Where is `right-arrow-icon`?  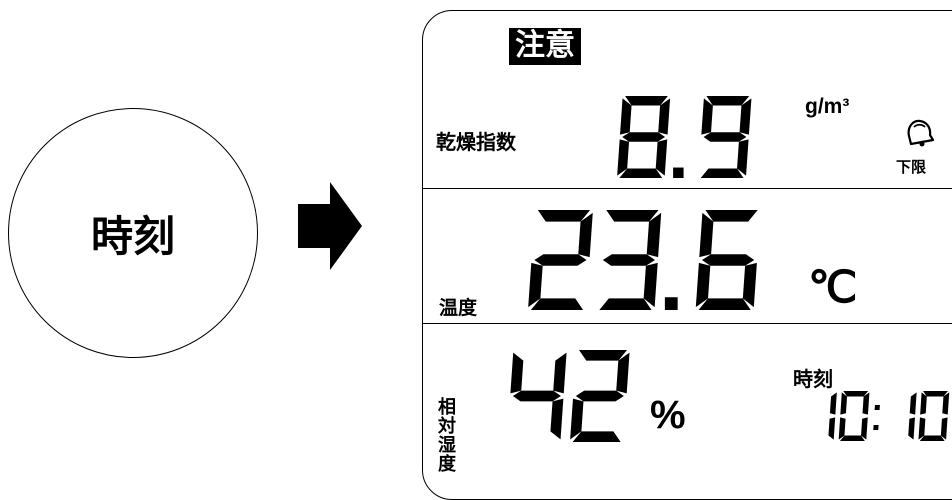
right-arrow-icon is located at coordinates (330, 226).